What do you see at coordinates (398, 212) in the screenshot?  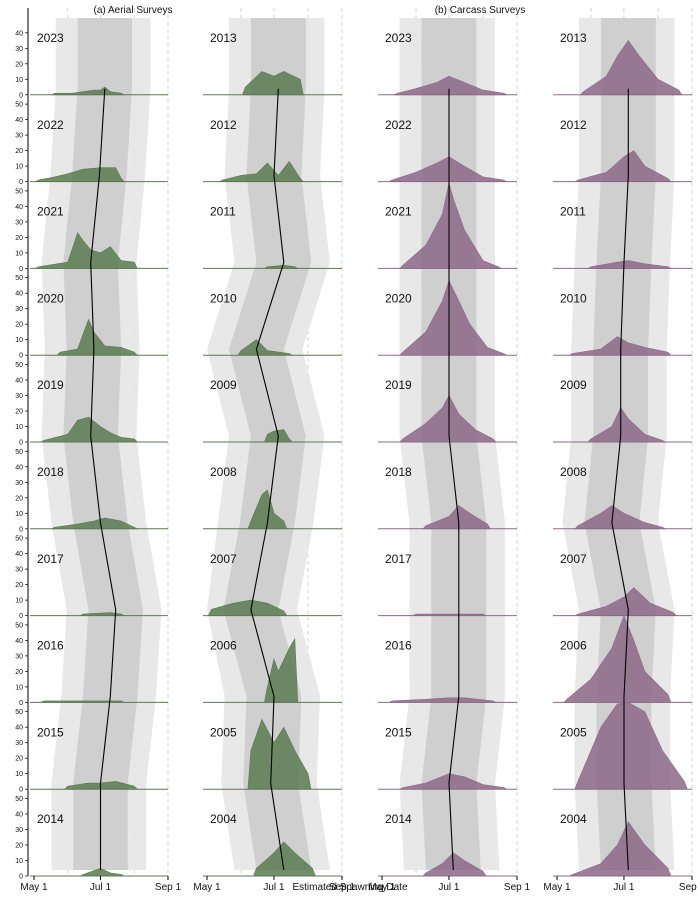 I see `year-label: 2021` at bounding box center [398, 212].